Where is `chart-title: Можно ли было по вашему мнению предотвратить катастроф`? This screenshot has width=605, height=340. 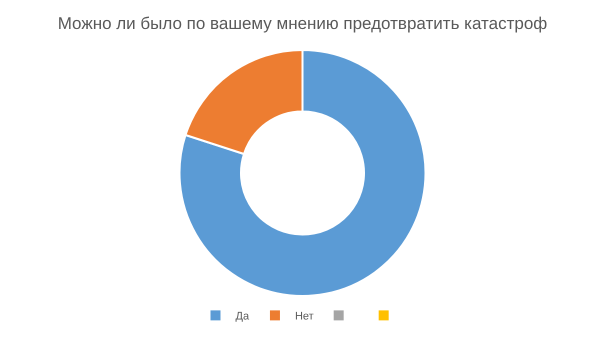 chart-title: Можно ли было по вашему мнению предотвратить катастроф is located at coordinates (303, 23).